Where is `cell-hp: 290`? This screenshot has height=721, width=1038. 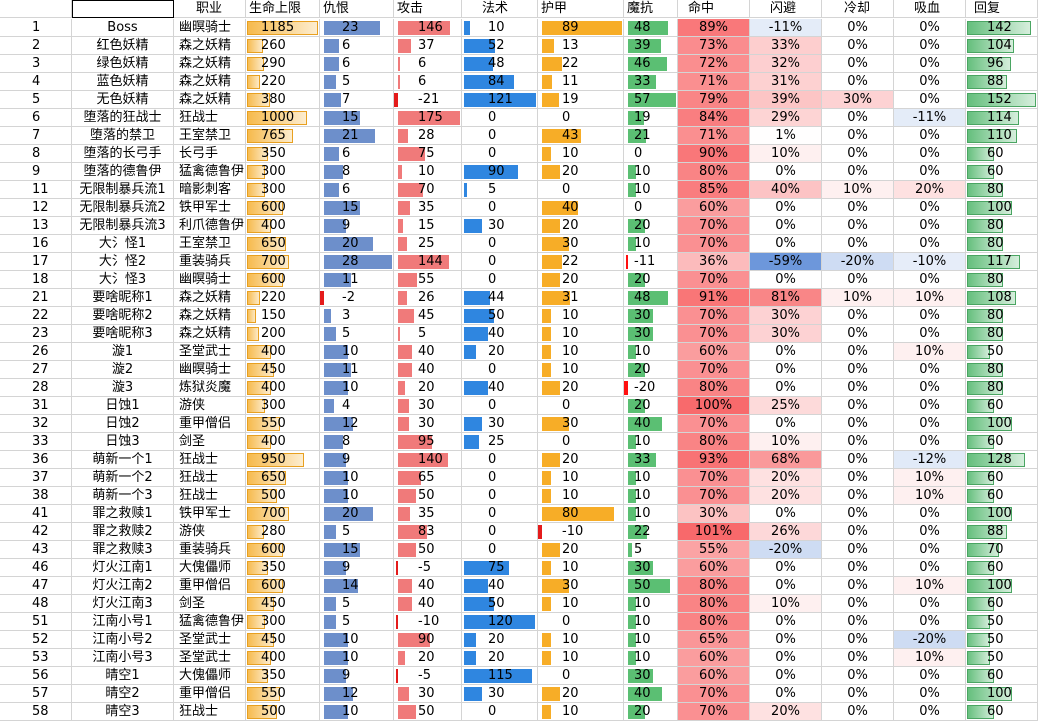 cell-hp: 290 is located at coordinates (283, 63).